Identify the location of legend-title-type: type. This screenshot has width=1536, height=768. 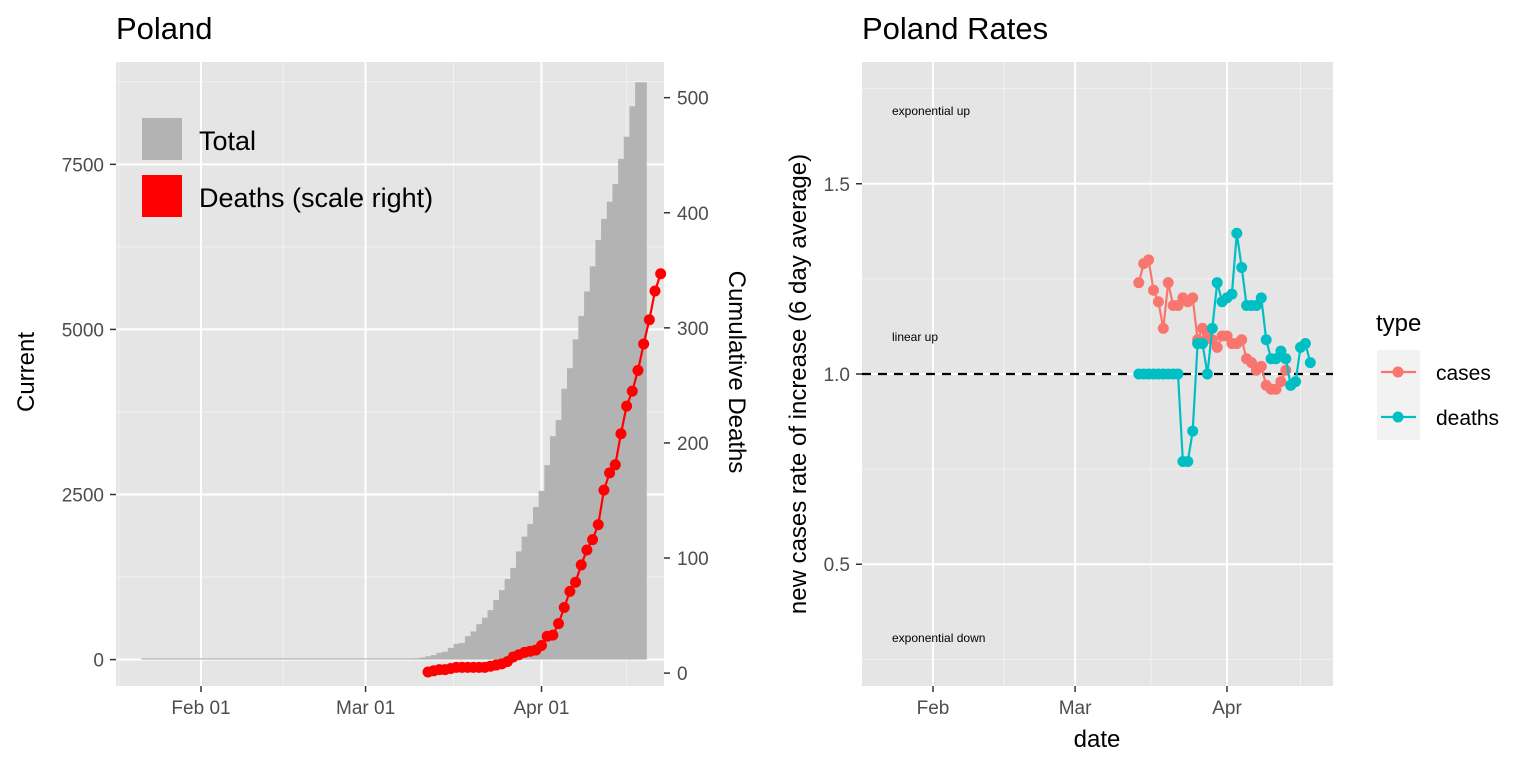
(1398, 323).